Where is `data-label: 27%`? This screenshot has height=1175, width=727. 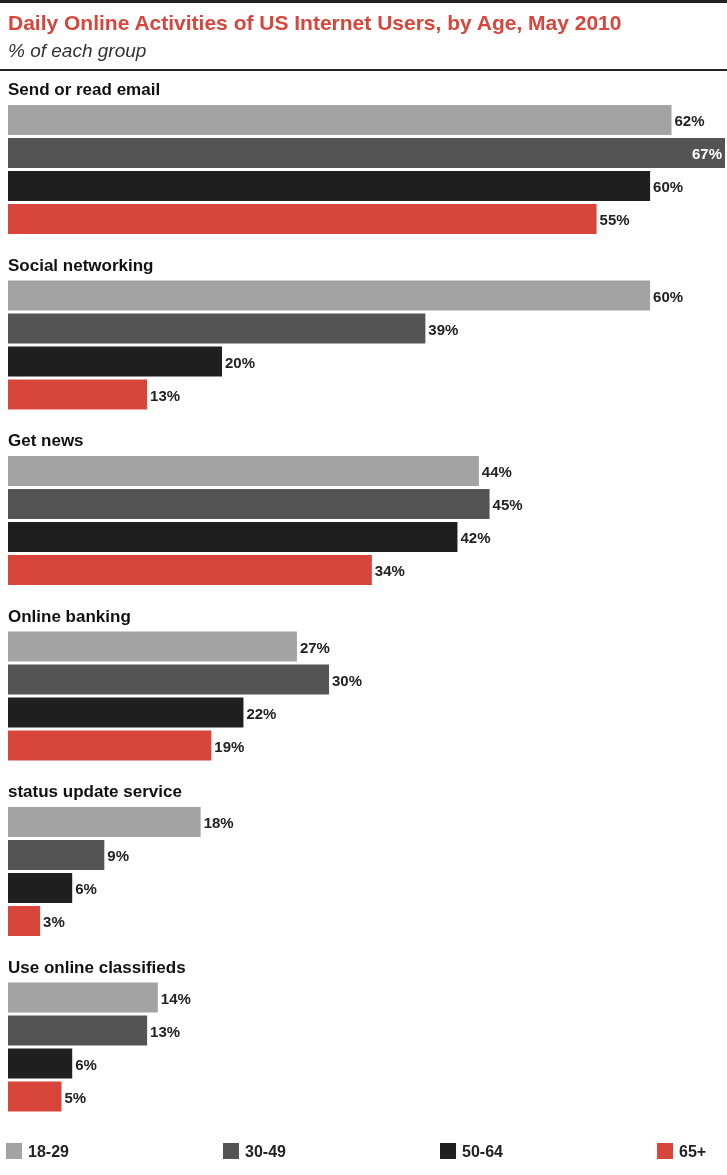
data-label: 27% is located at coordinates (314, 647).